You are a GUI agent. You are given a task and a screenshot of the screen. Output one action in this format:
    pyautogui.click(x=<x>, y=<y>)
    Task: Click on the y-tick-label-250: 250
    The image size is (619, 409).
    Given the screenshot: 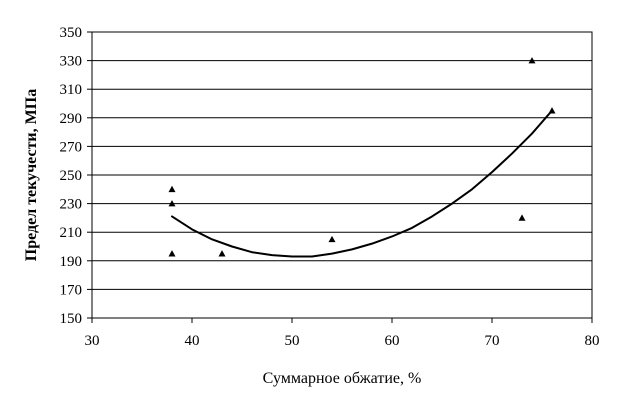 What is the action you would take?
    pyautogui.click(x=71, y=176)
    